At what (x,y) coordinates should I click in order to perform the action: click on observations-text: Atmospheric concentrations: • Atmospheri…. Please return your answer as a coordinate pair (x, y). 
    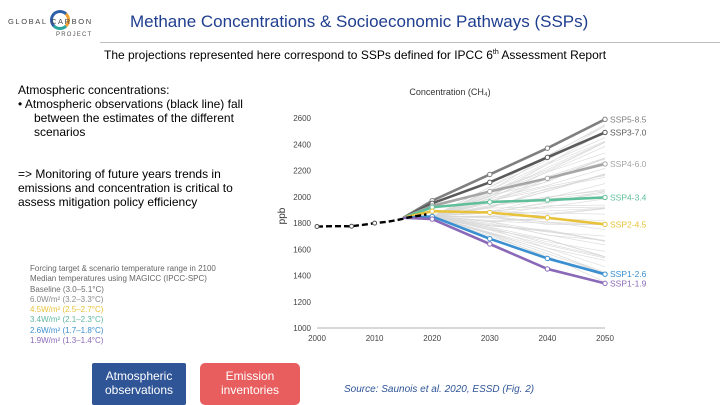
    Looking at the image, I should click on (140, 111).